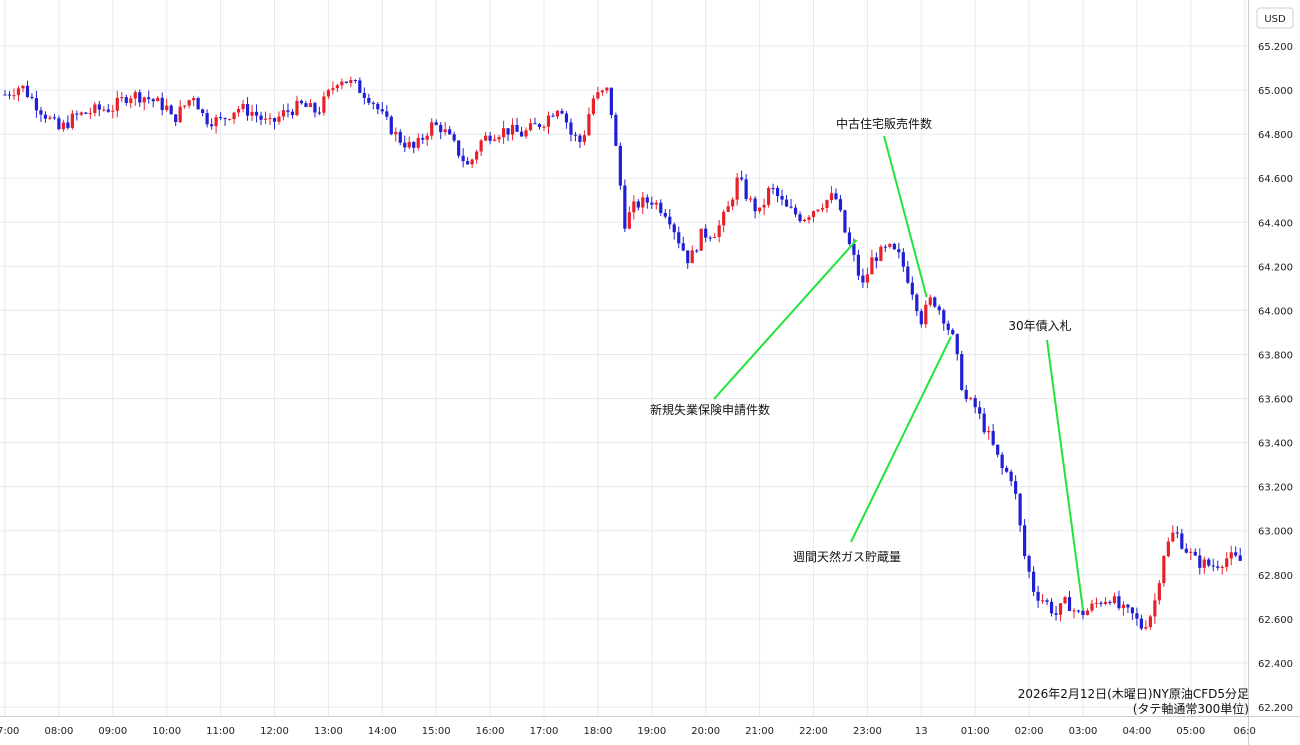  I want to click on x-tick-label: 15:00, so click(436, 731).